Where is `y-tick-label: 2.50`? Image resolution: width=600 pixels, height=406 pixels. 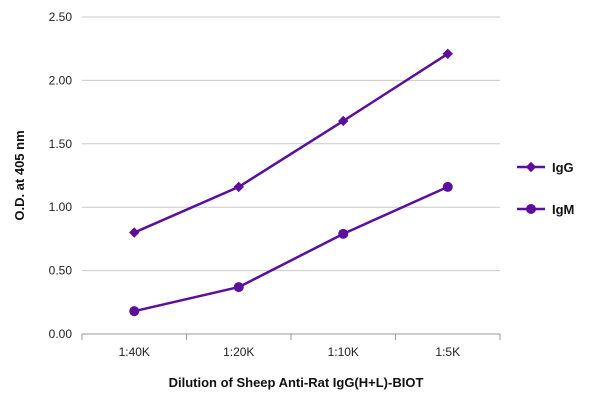 y-tick-label: 2.50 is located at coordinates (61, 17).